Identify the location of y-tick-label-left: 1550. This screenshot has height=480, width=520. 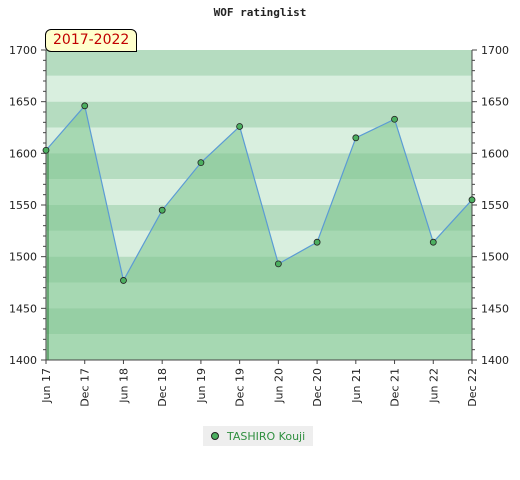
(23, 205).